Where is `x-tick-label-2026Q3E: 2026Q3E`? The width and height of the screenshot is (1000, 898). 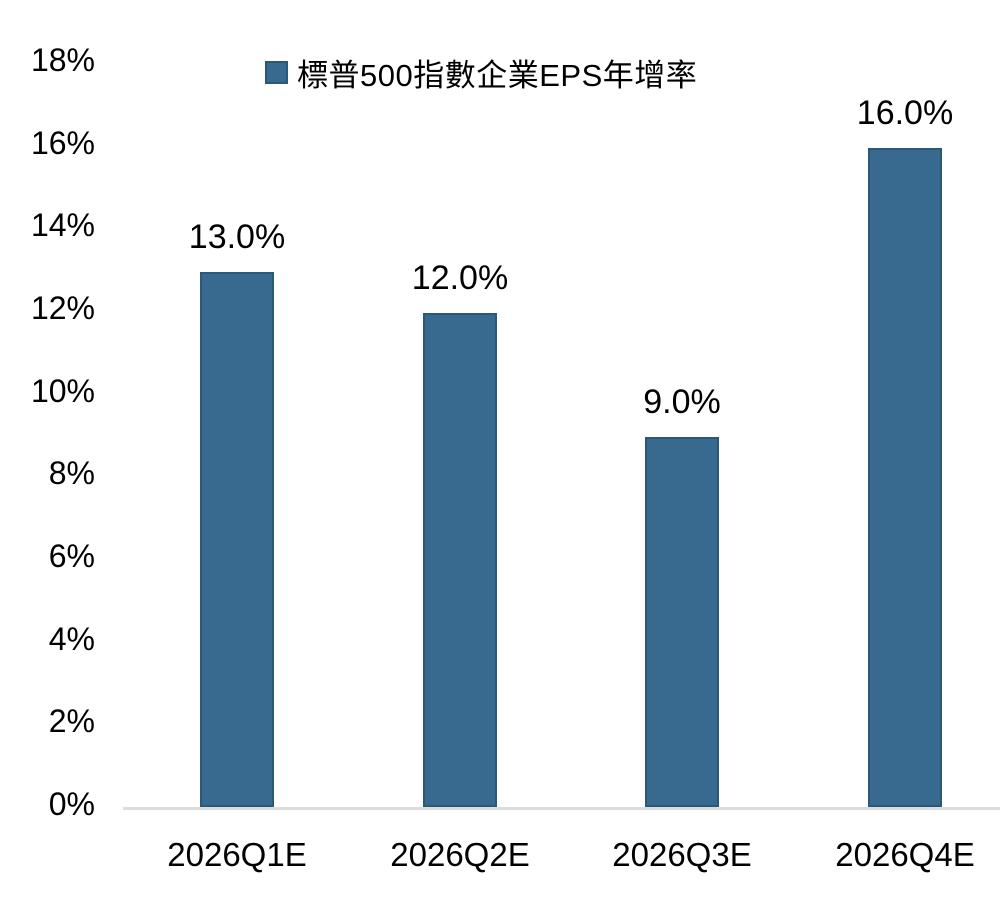
x-tick-label-2026Q3E: 2026Q3E is located at coordinates (682, 854).